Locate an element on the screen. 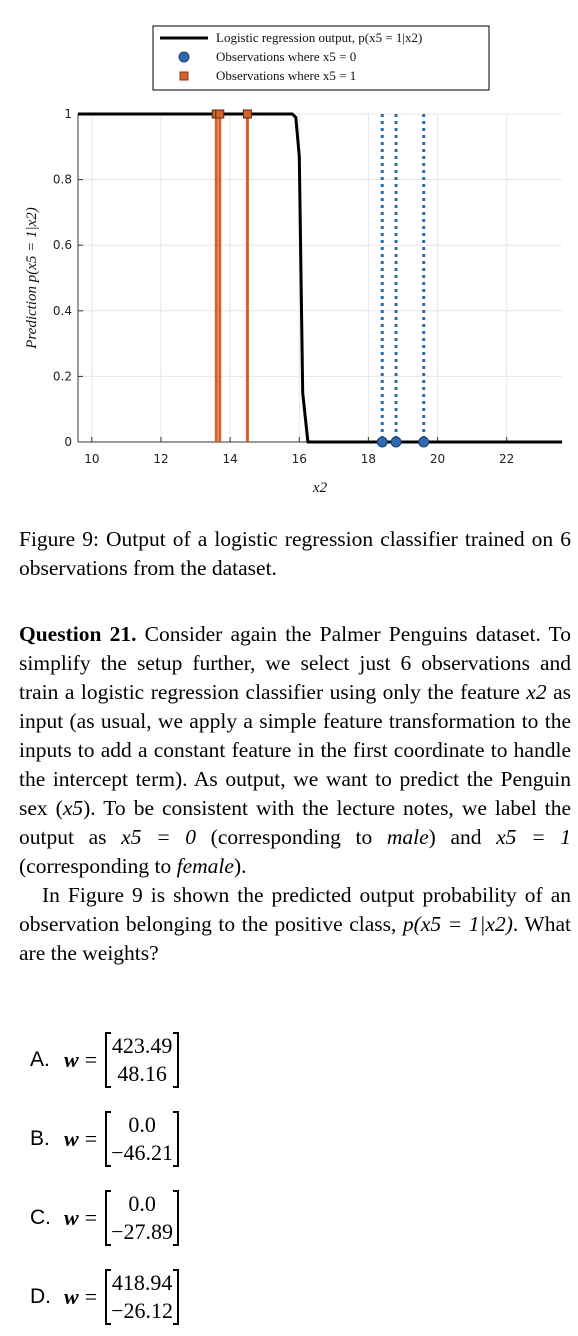 The height and width of the screenshot is (1336, 578). legend-frame is located at coordinates (321, 58).